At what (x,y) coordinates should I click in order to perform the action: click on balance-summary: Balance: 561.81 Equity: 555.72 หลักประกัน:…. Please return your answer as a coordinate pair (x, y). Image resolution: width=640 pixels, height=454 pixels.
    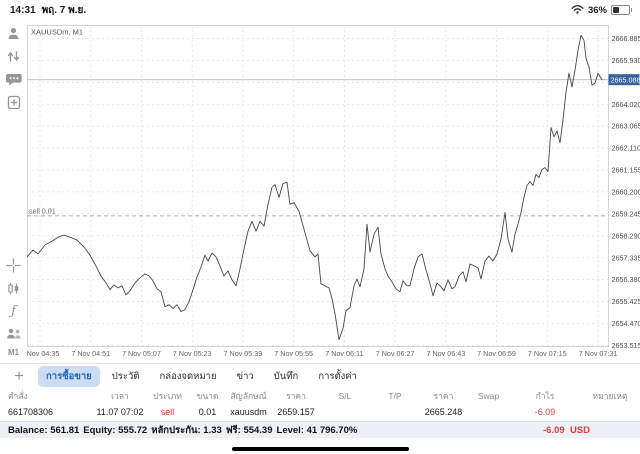
    Looking at the image, I should click on (184, 430).